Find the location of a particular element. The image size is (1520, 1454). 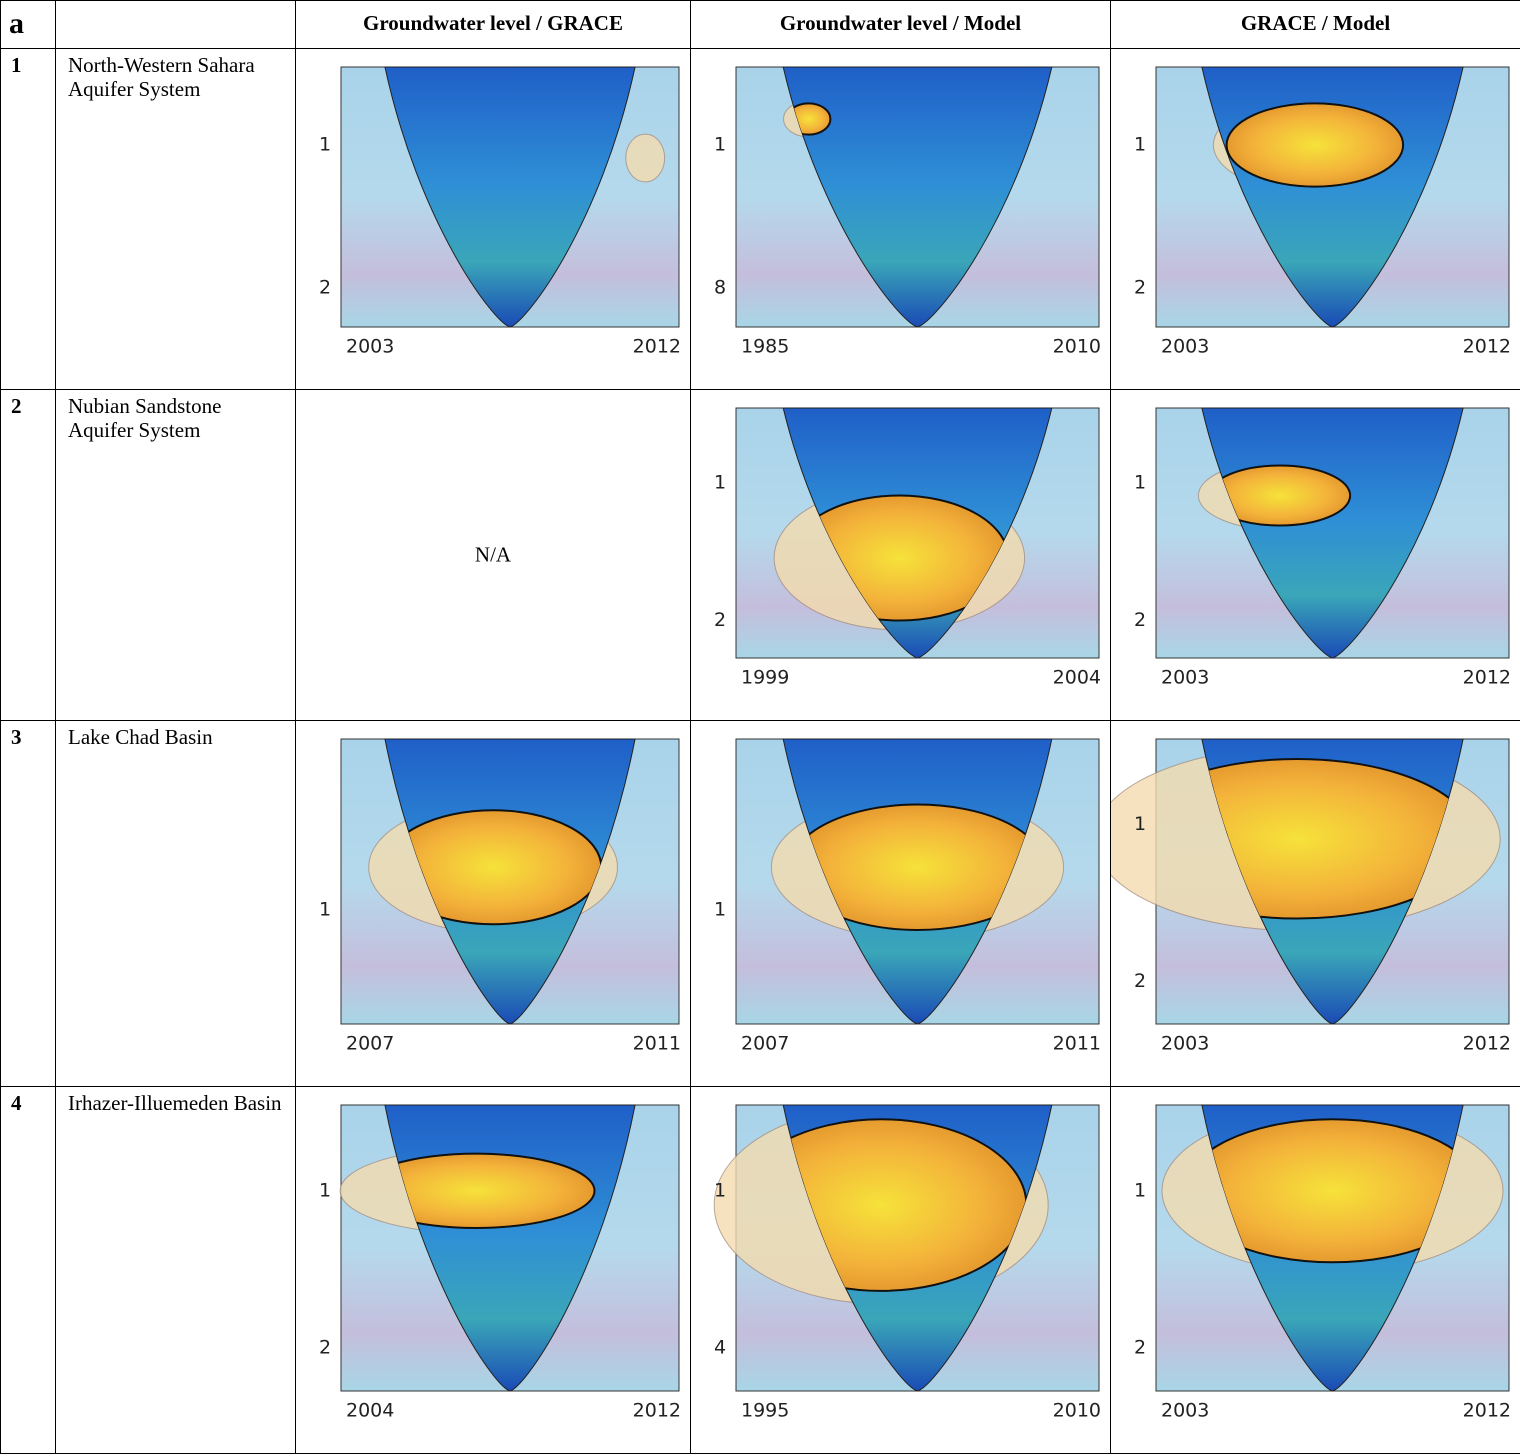

significance-region-outside is located at coordinates (645, 158).